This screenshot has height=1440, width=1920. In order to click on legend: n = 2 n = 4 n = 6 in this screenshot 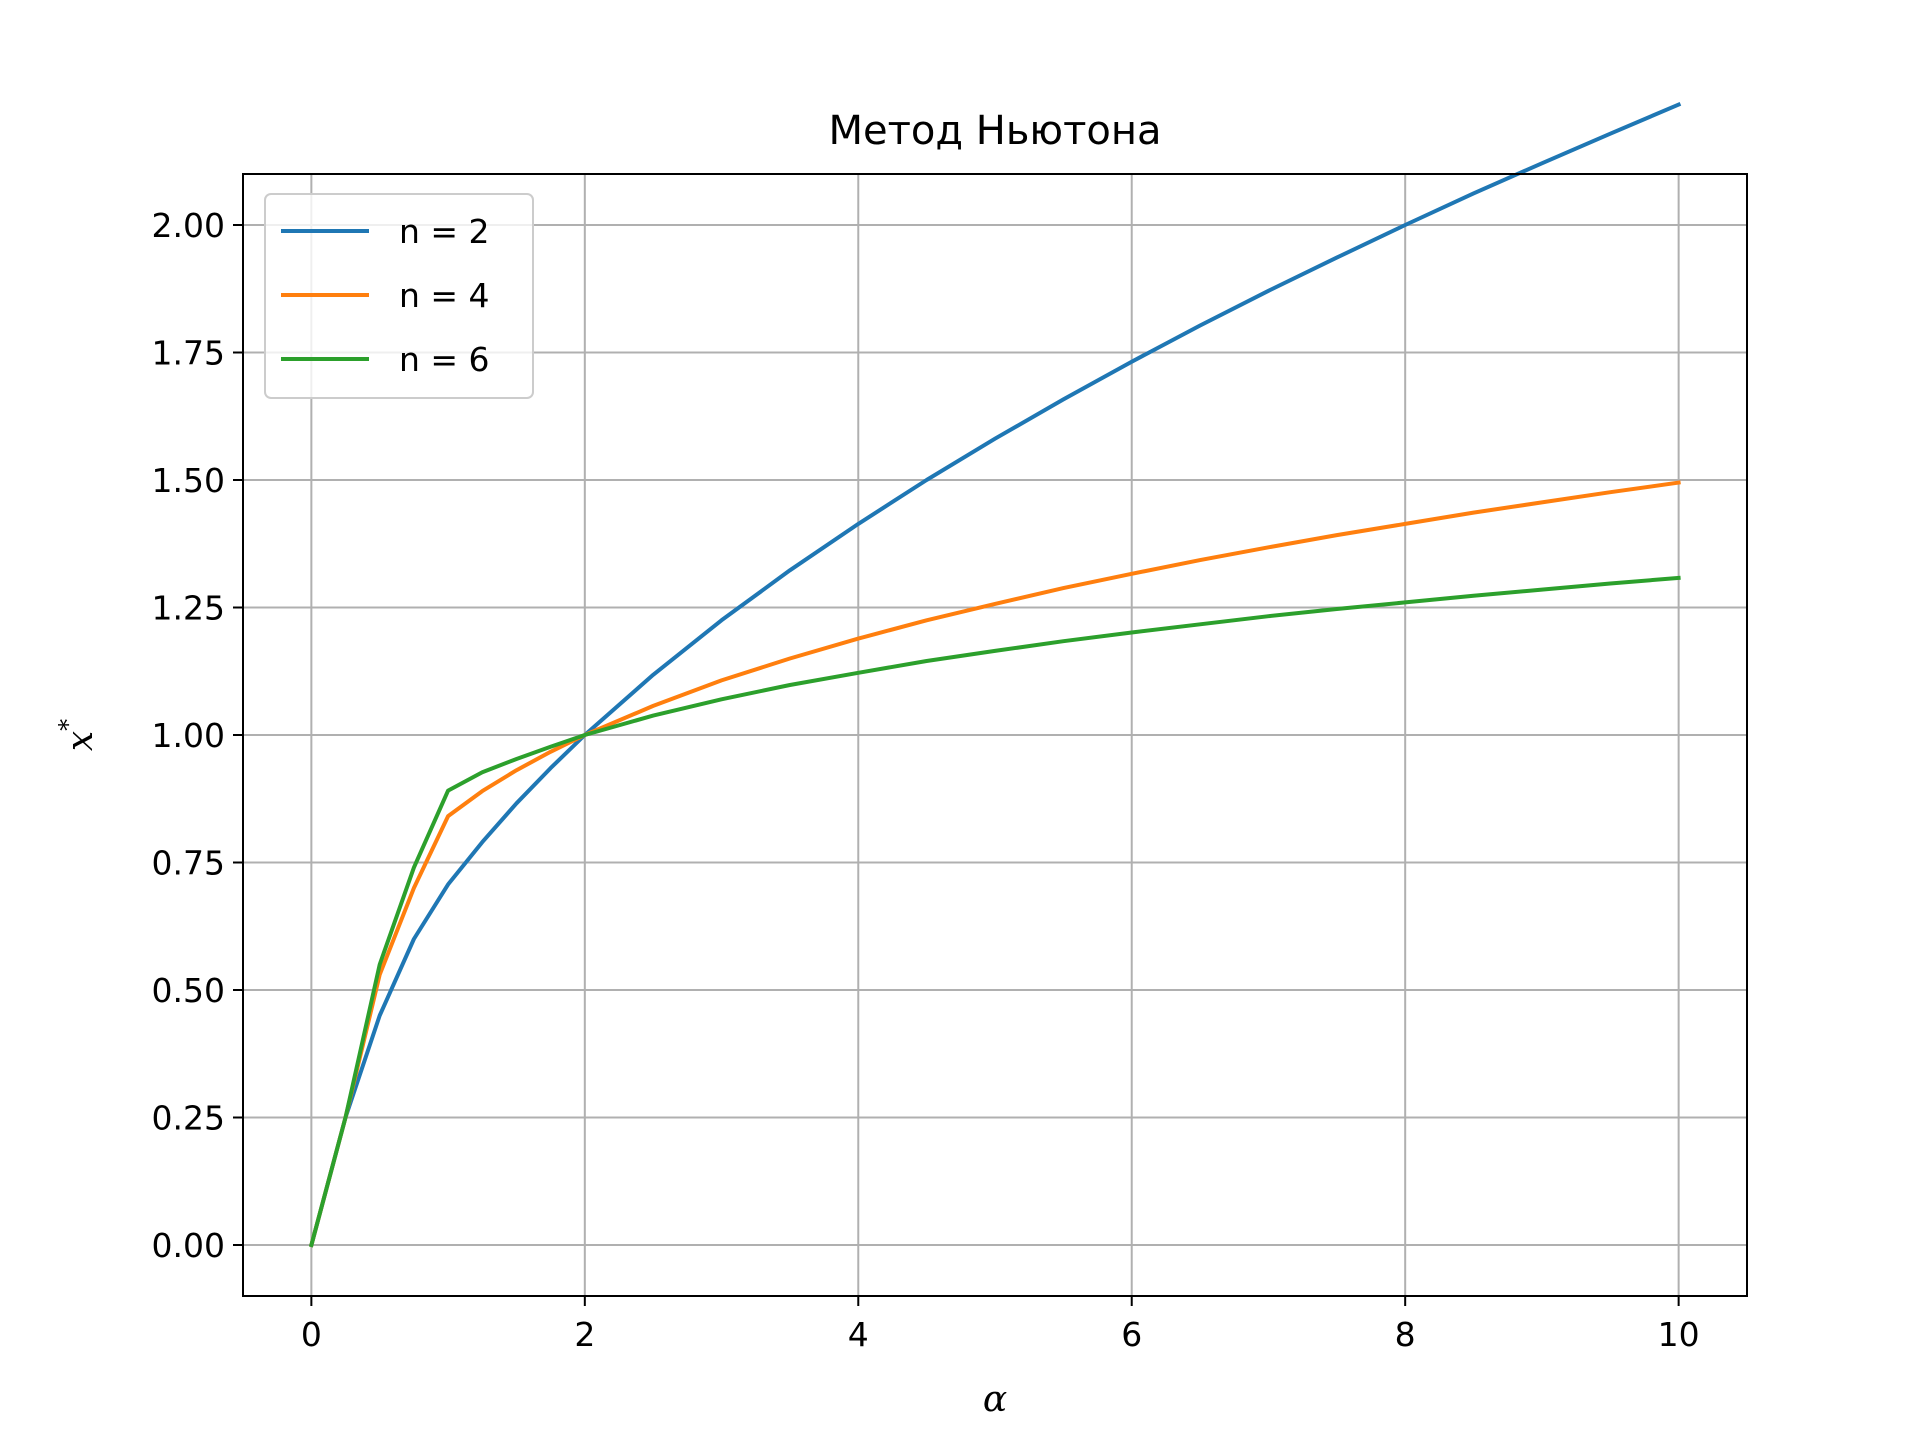, I will do `click(399, 296)`.